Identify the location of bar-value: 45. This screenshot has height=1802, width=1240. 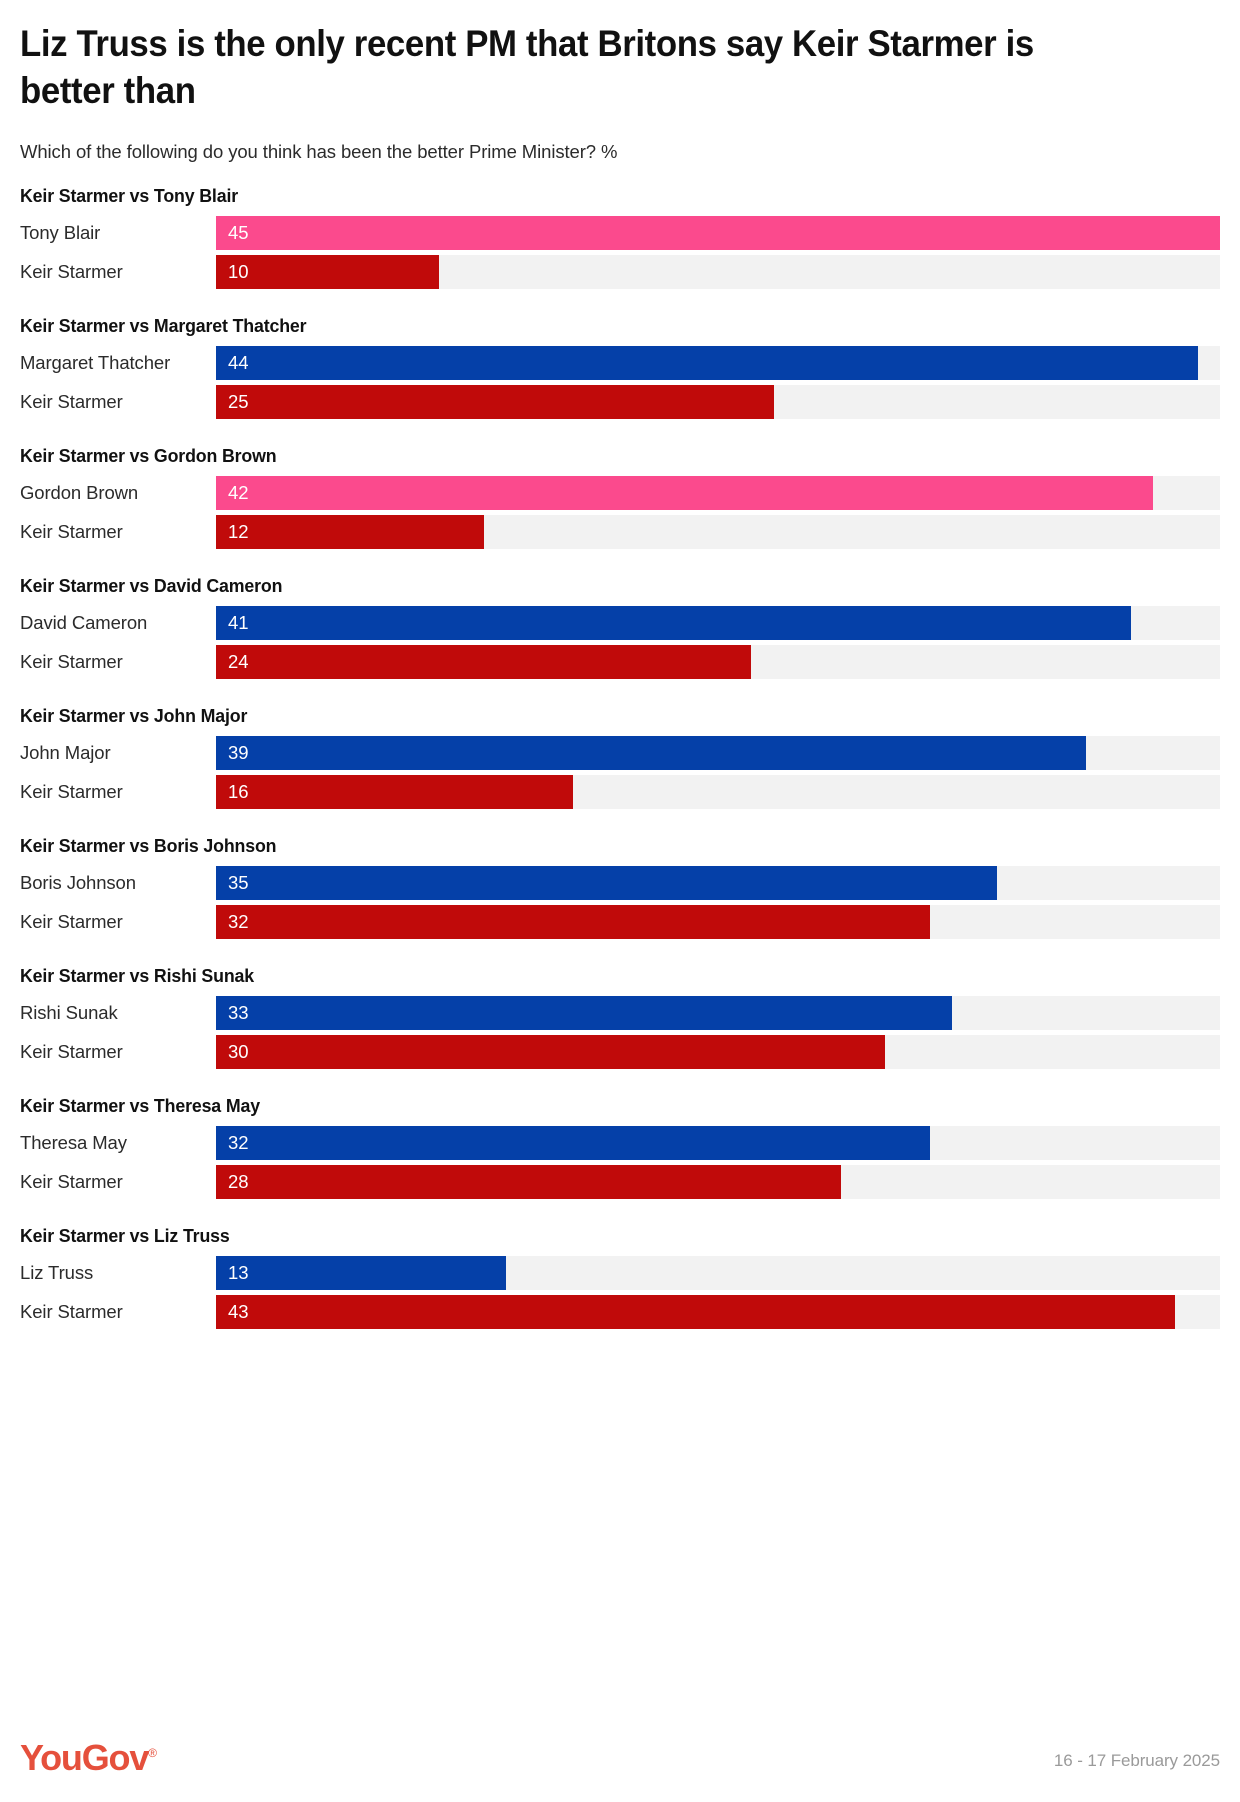
(238, 232).